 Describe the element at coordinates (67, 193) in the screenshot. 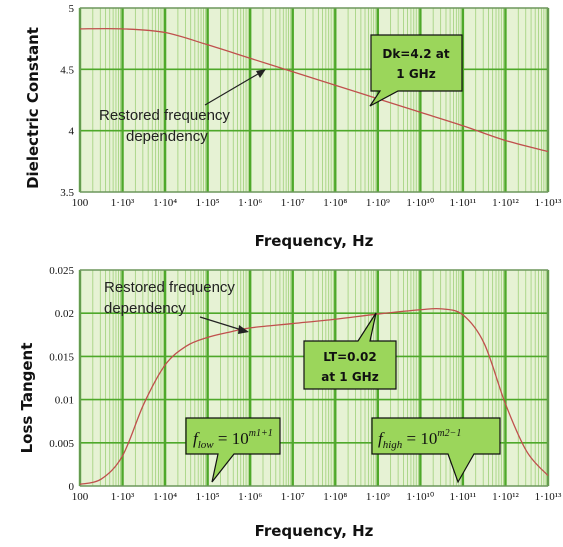

I see `y-tick-label: 3.5` at that location.